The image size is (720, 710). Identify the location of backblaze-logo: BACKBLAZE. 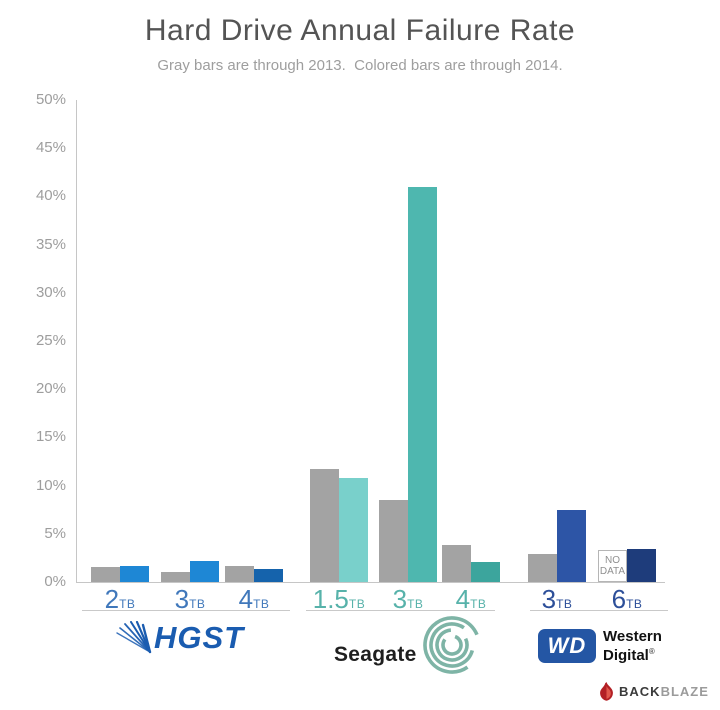
(654, 691).